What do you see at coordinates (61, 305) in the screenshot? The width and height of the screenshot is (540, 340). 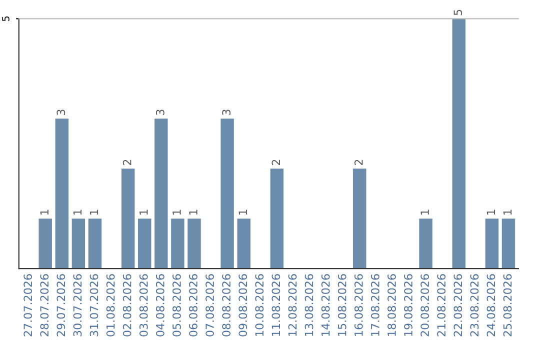 I see `x-tick-label: 29.07.2026` at bounding box center [61, 305].